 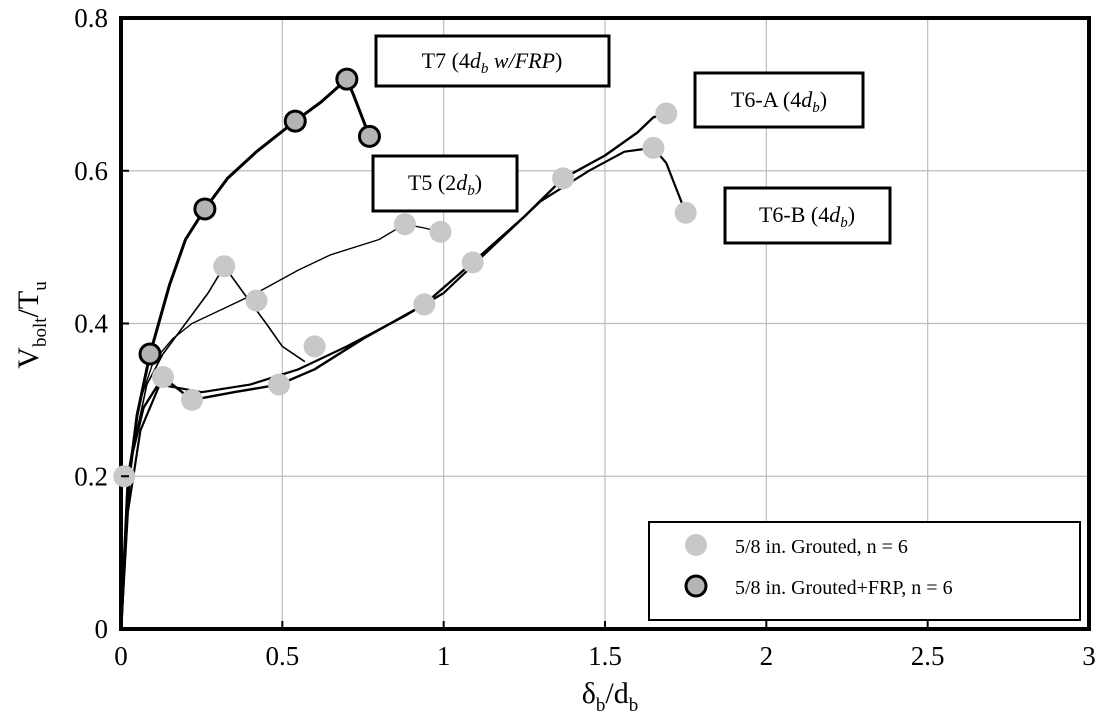 I want to click on x-axis-title: δb/db, so click(x=610, y=696).